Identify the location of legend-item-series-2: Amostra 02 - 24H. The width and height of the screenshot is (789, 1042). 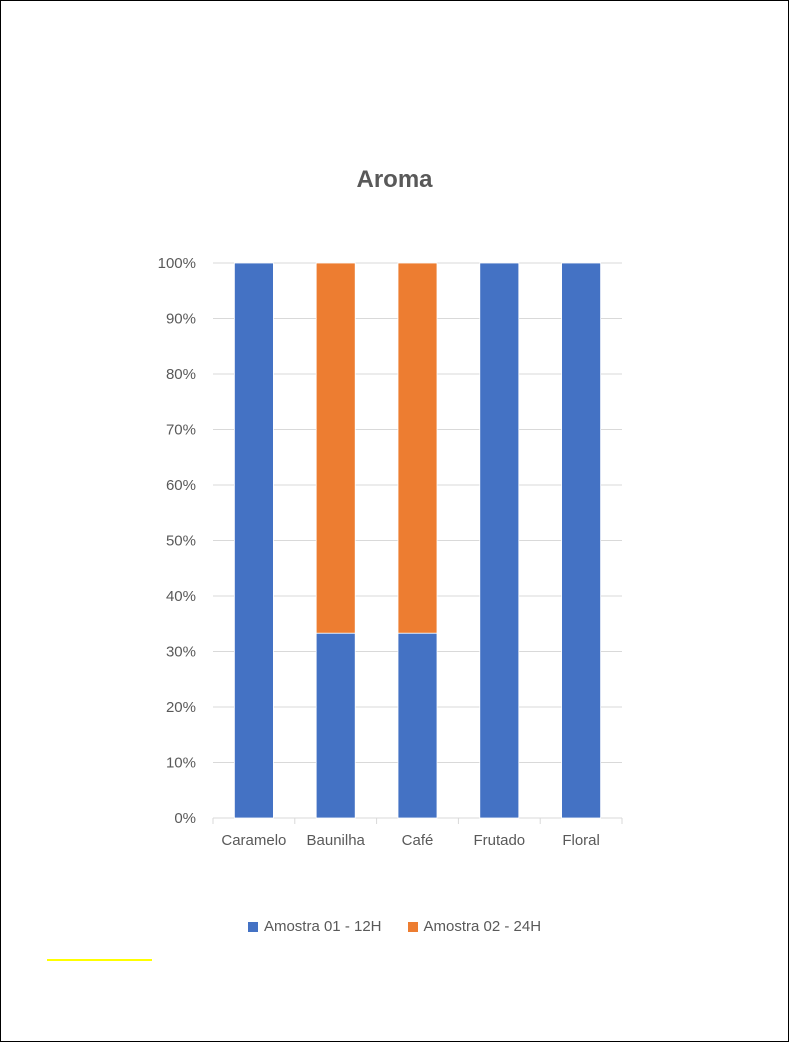
(474, 926).